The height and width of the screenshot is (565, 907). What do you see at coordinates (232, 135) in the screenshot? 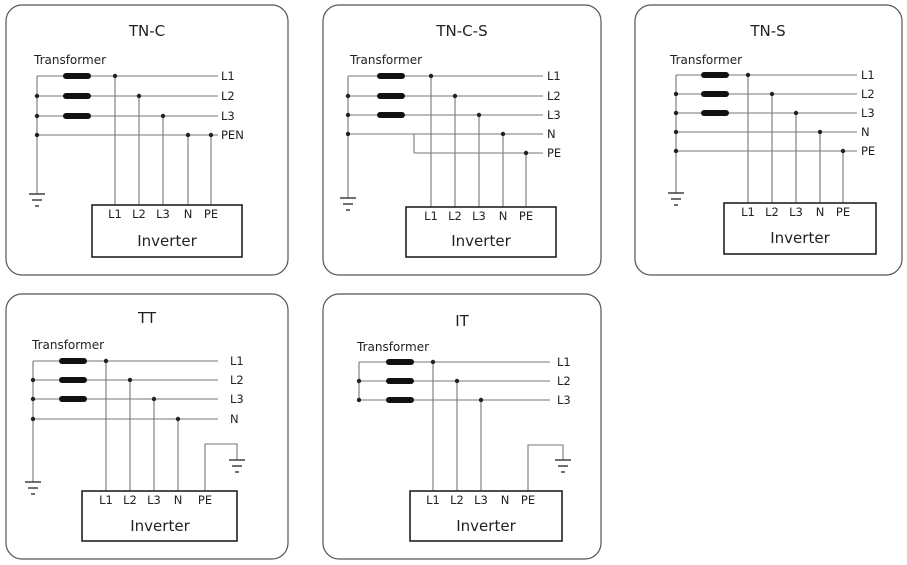
I see `line-label: PEN` at bounding box center [232, 135].